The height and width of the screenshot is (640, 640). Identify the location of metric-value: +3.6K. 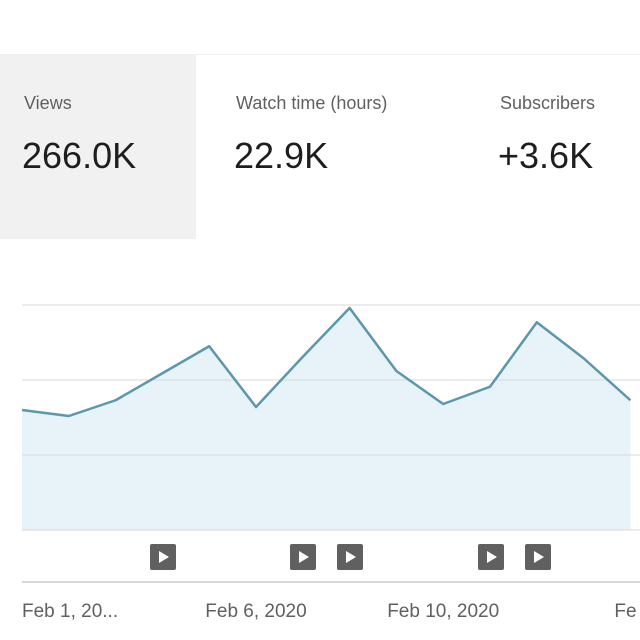
(546, 155).